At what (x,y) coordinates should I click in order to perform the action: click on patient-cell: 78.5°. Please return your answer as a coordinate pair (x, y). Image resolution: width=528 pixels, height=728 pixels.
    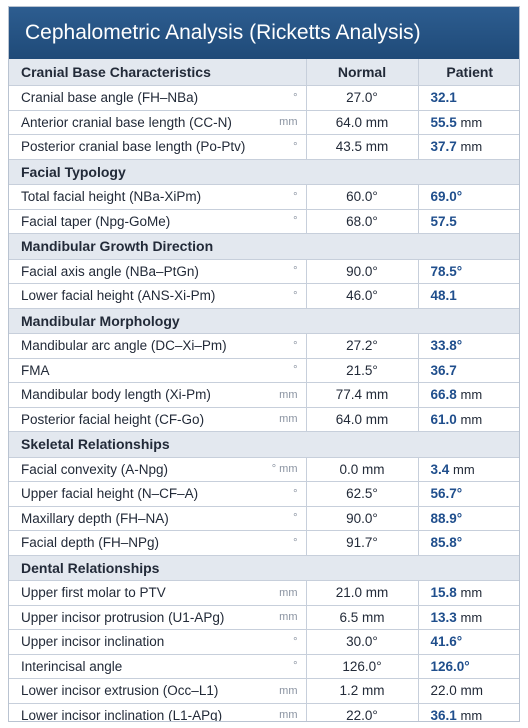
    Looking at the image, I should click on (468, 271).